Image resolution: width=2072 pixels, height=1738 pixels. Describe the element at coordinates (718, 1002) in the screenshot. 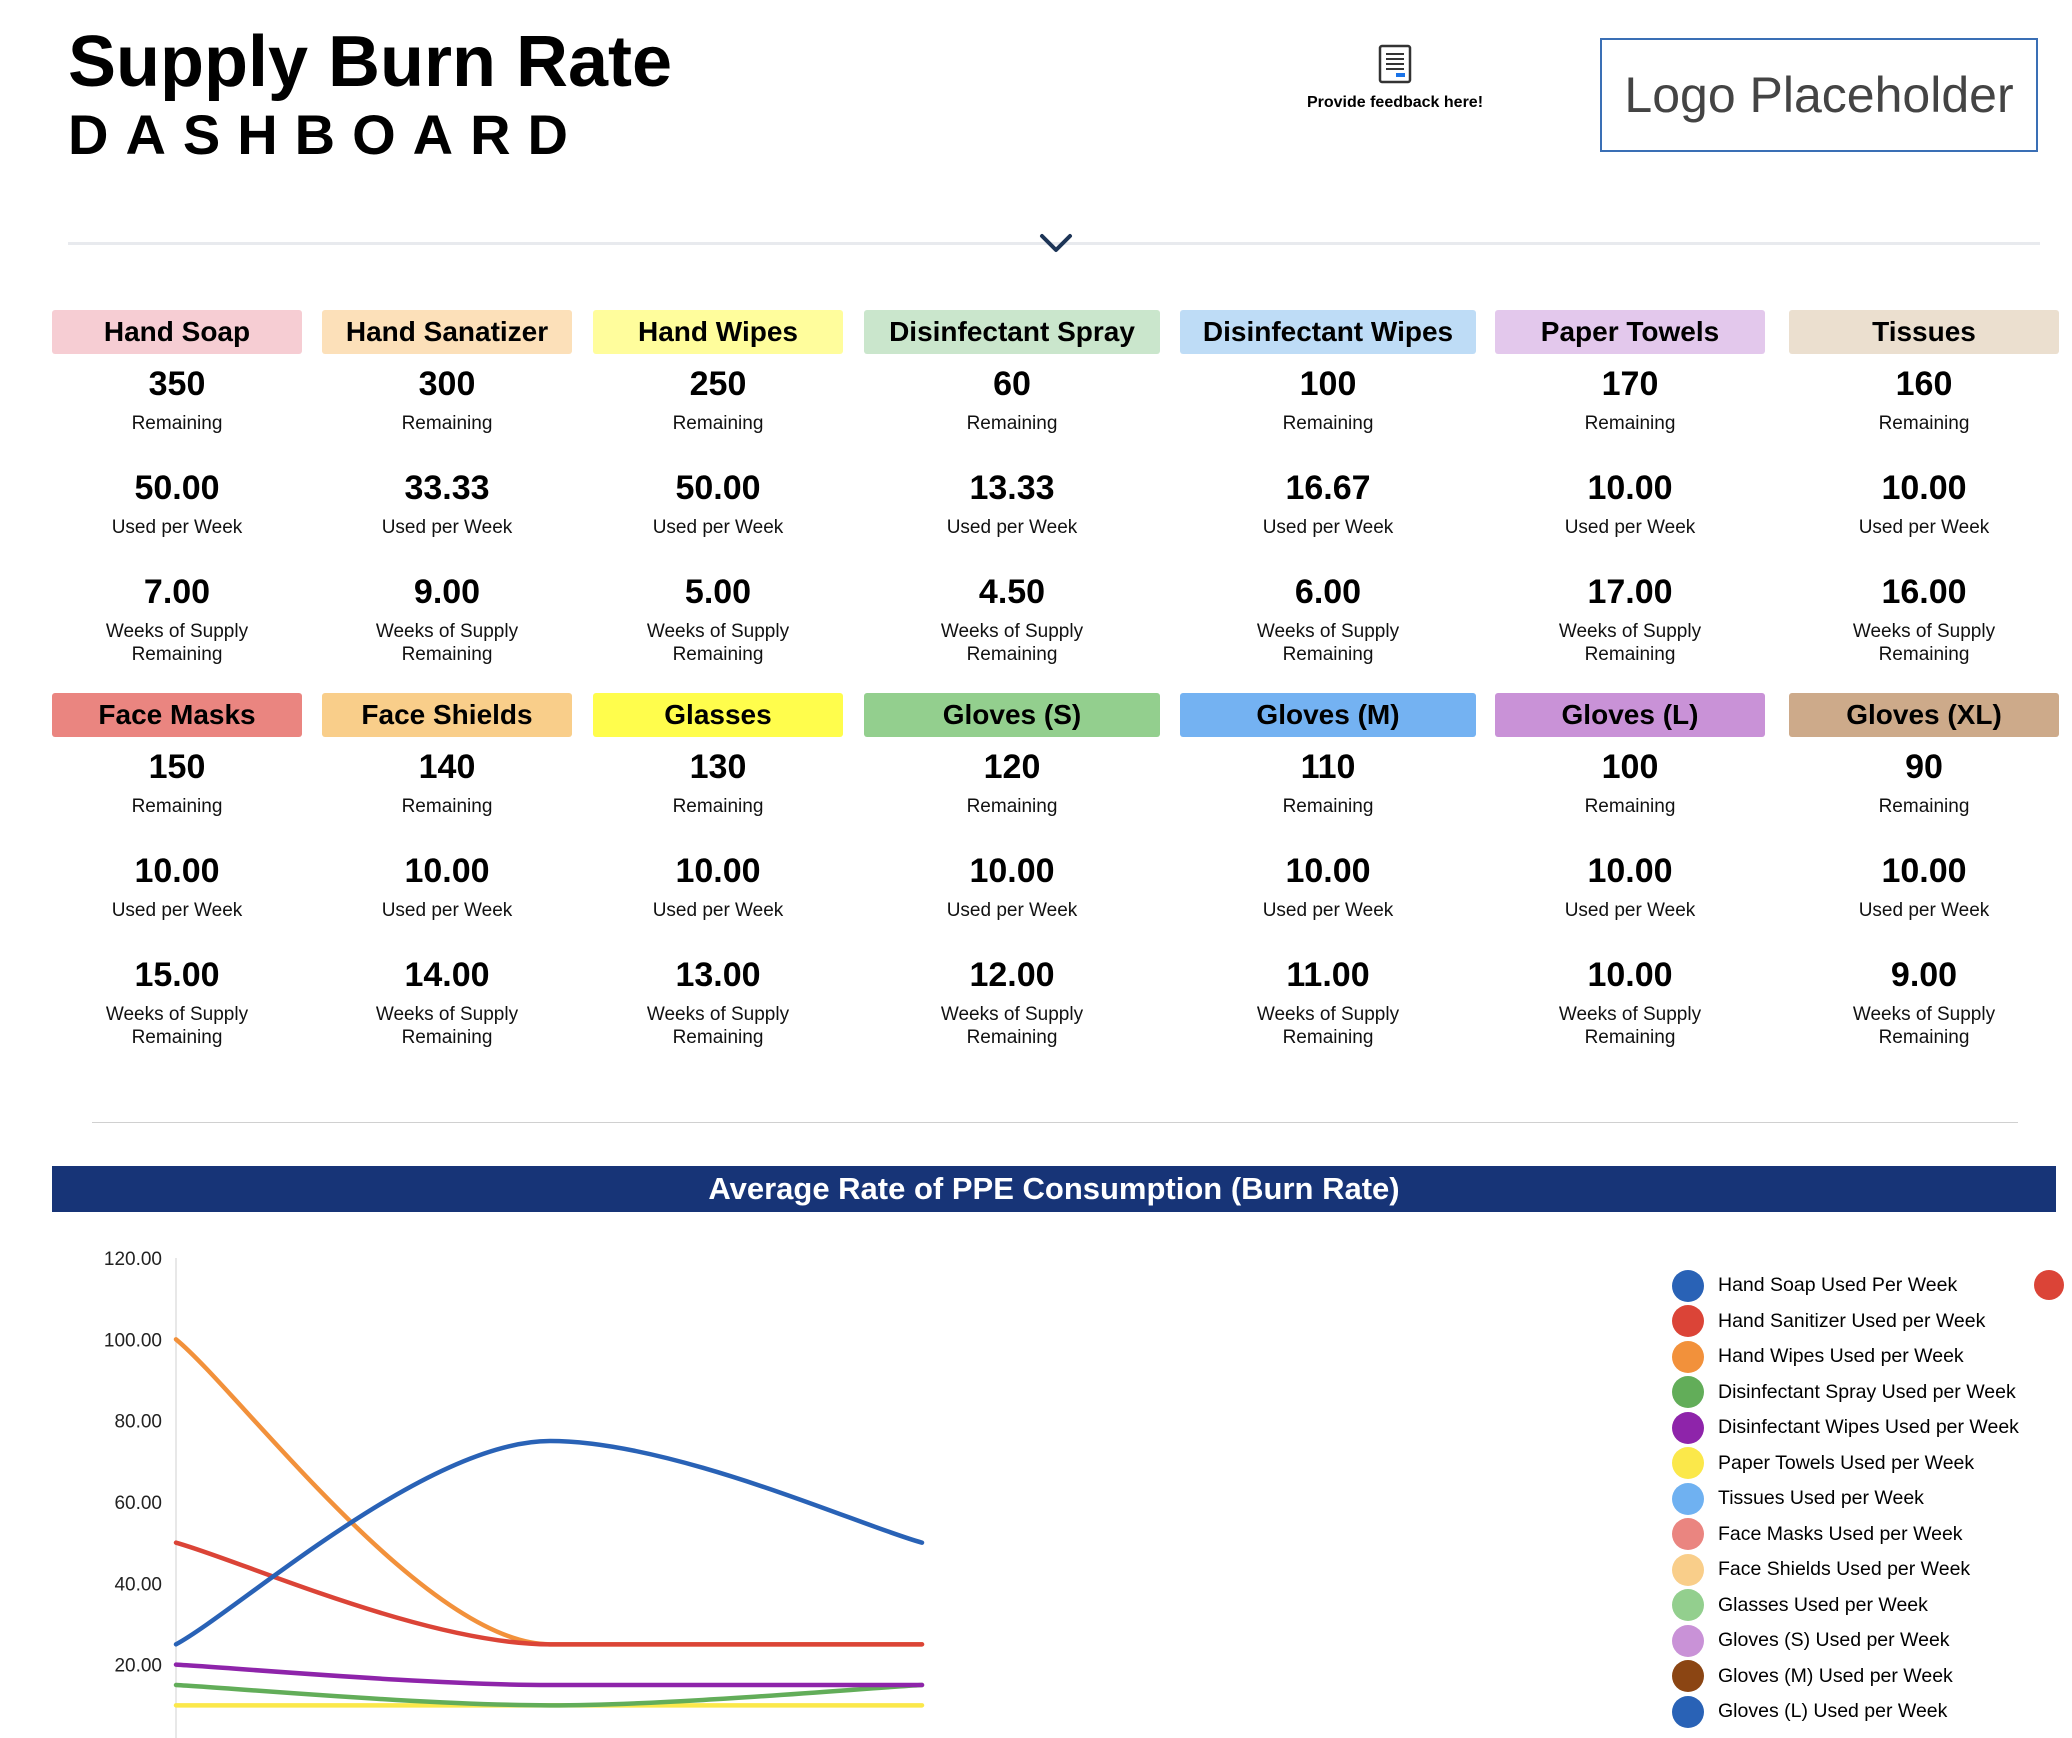

I see `weeks-of-supply-stat: 13.00 Weeks of Supply Remaining` at that location.